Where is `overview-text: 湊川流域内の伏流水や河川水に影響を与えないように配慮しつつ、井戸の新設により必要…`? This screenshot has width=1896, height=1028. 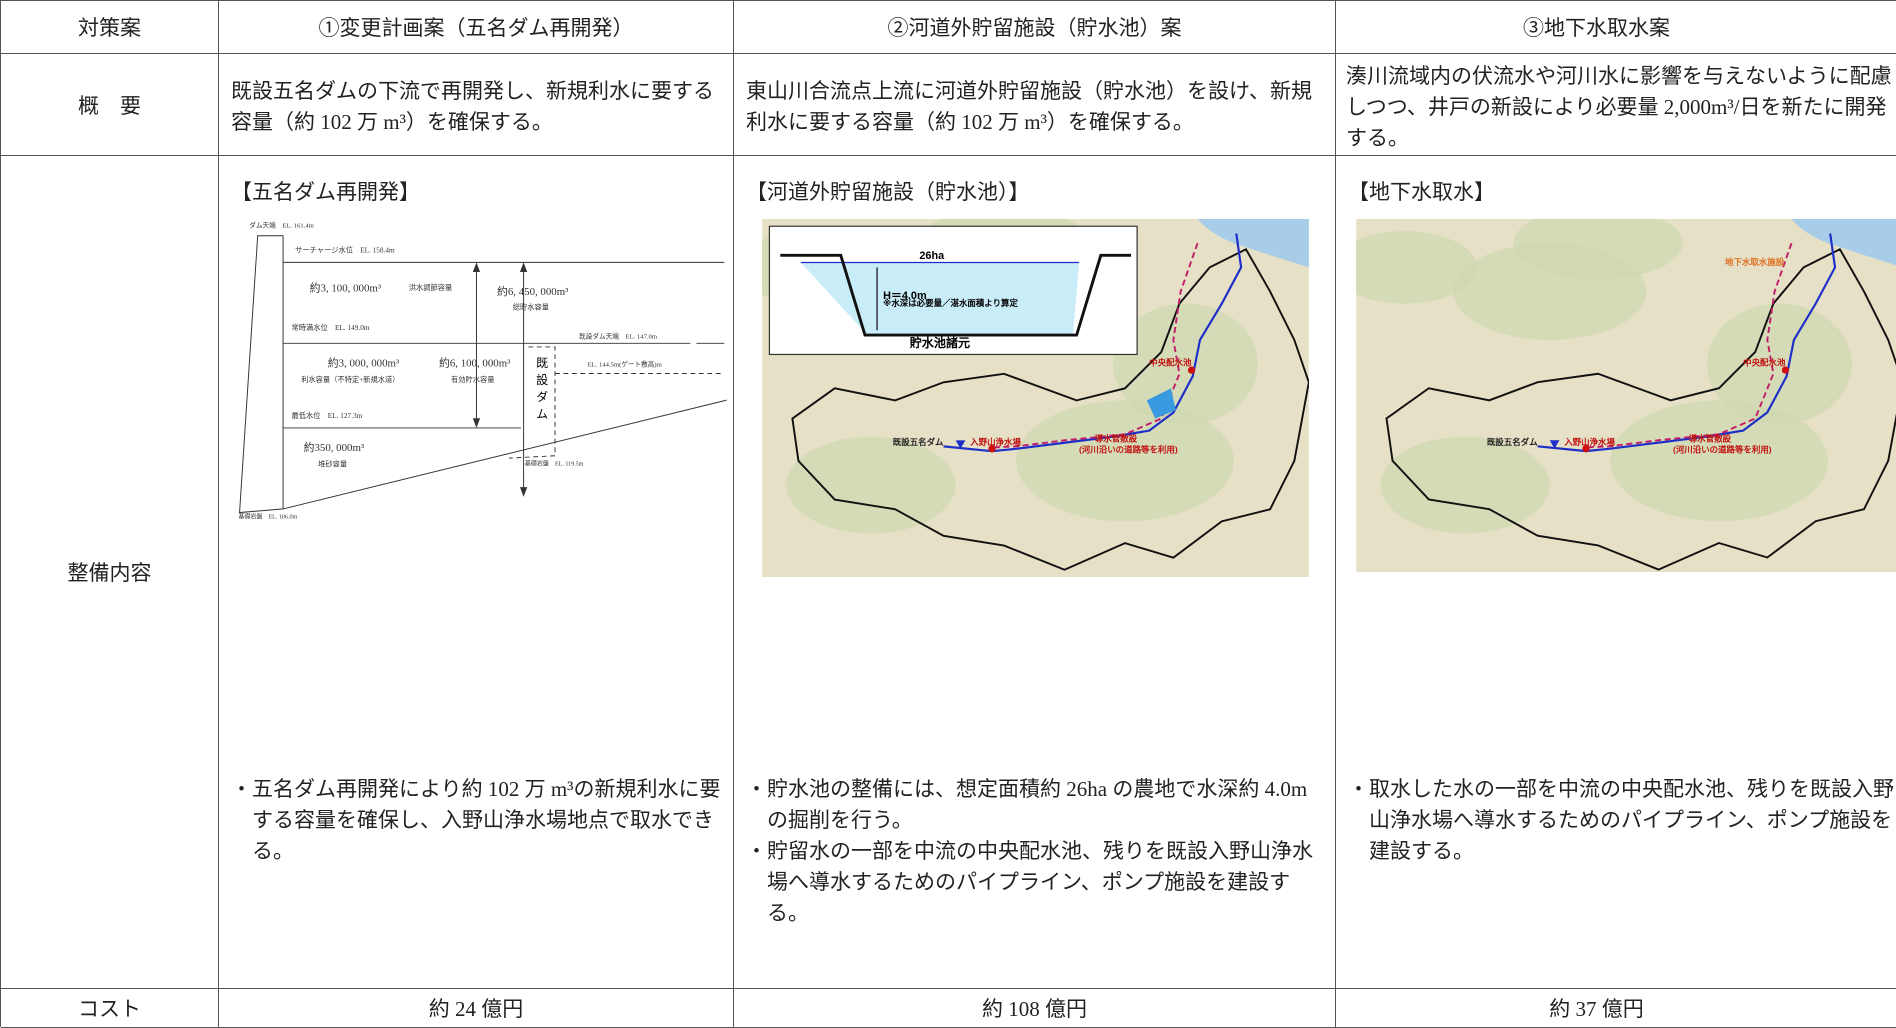 overview-text: 湊川流域内の伏流水や河川水に影響を与えないように配慮しつつ、井戸の新設により必要… is located at coordinates (1619, 107).